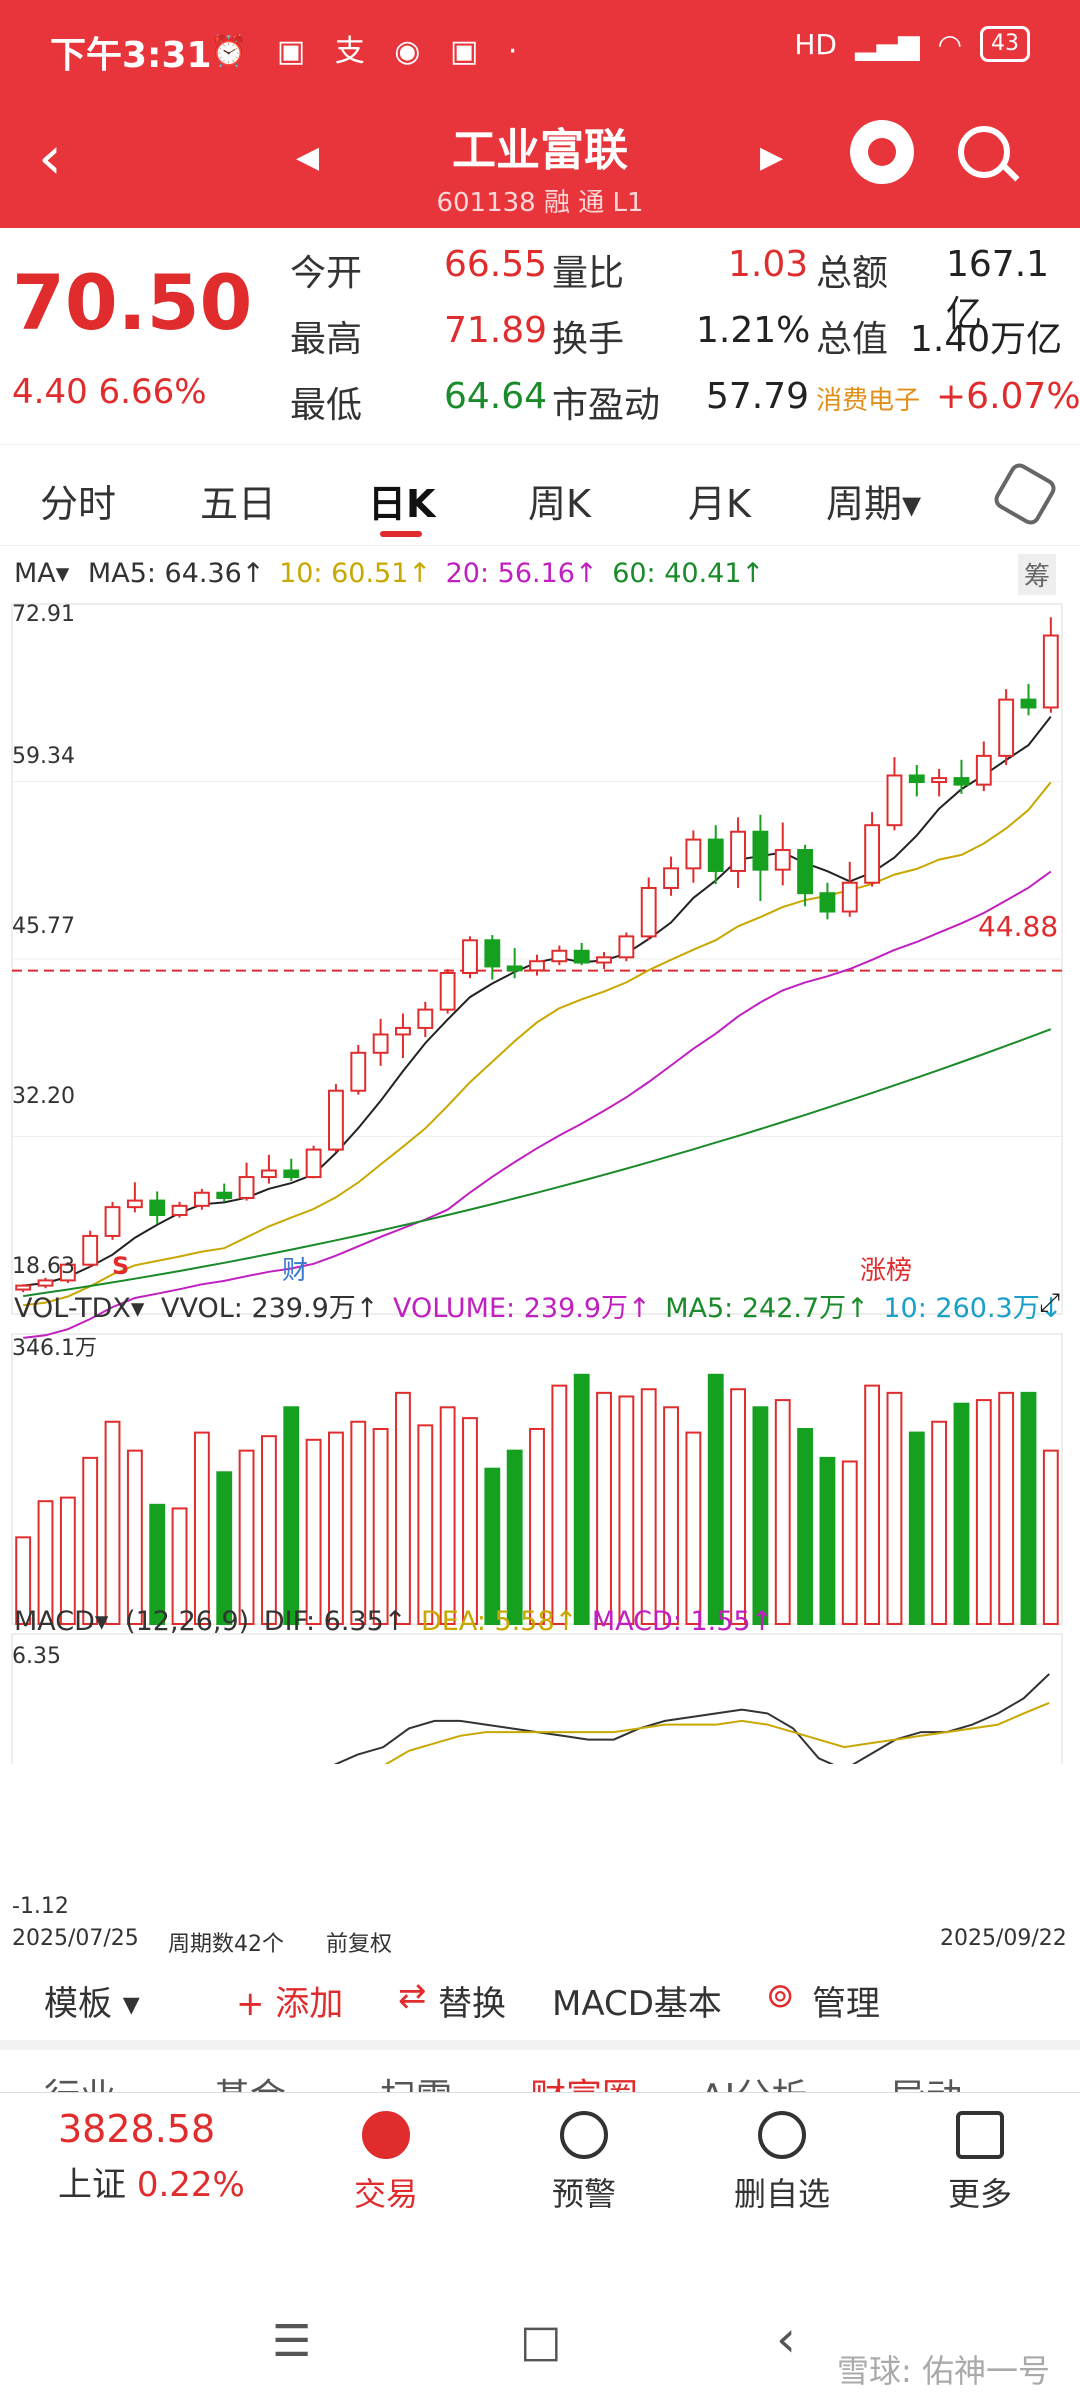  What do you see at coordinates (78, 504) in the screenshot?
I see `tab-intraday: 分时` at bounding box center [78, 504].